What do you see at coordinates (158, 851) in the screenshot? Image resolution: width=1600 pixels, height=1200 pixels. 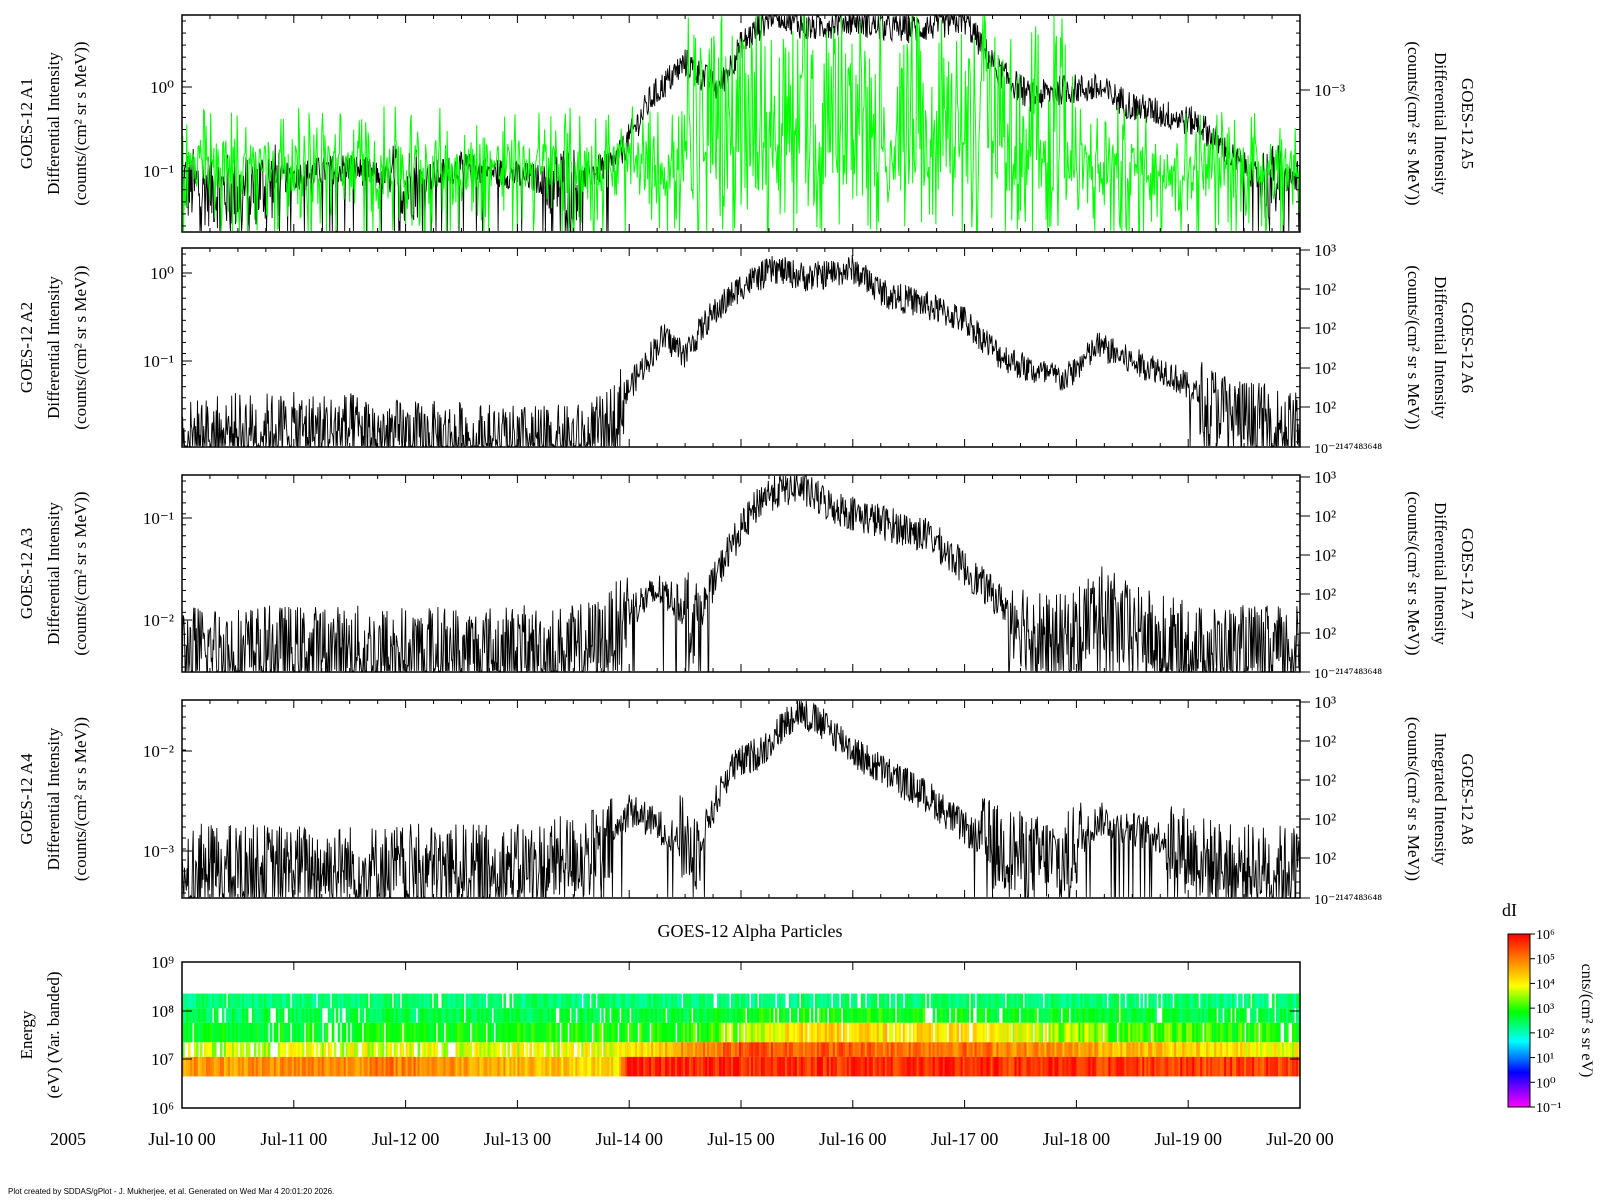 I see `y-tick-label-left: 10⁻³` at bounding box center [158, 851].